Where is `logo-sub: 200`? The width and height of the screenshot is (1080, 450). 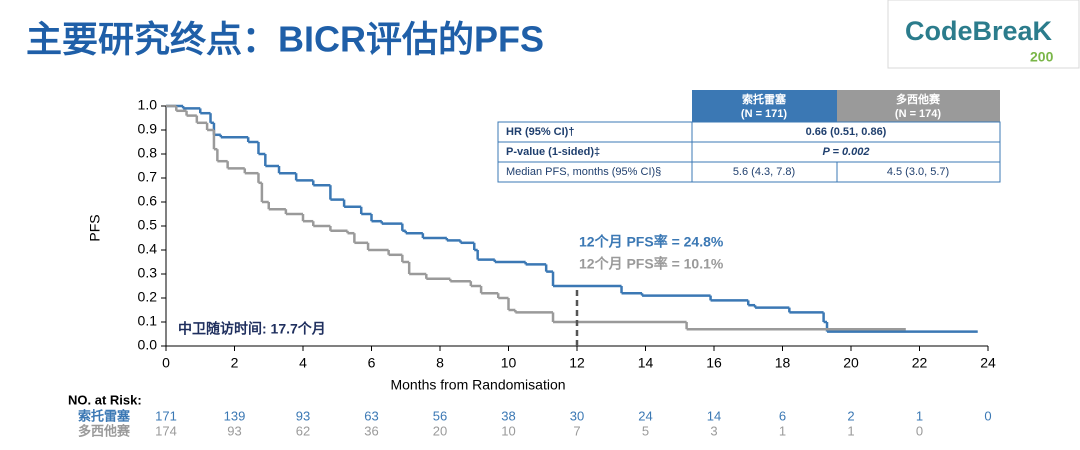 logo-sub: 200 is located at coordinates (1042, 57).